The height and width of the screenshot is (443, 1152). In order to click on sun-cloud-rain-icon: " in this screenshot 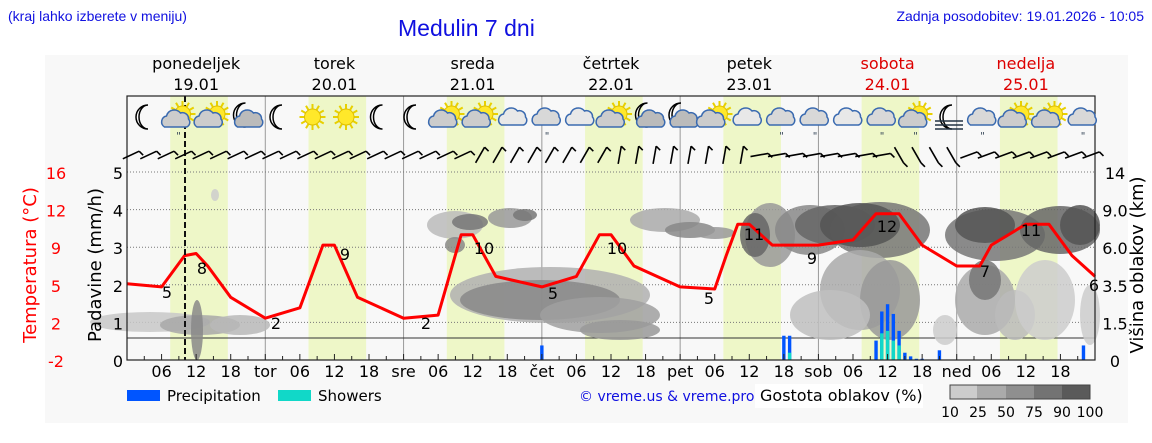, I will do `click(178, 121)`.